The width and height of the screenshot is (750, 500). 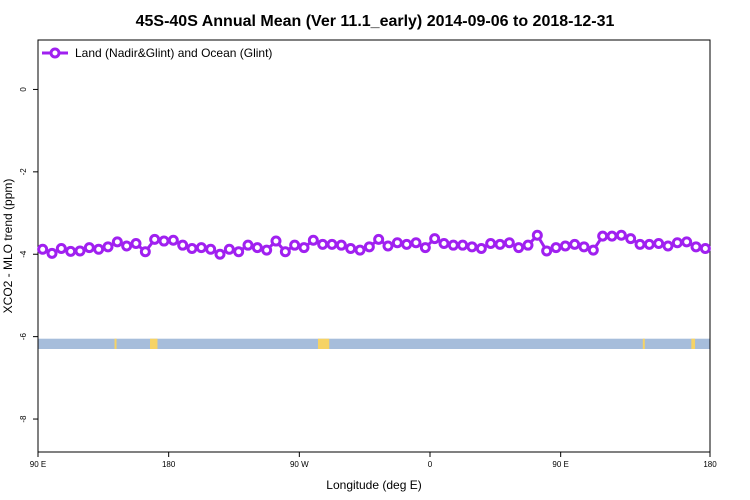 What do you see at coordinates (173, 53) in the screenshot?
I see `legend-label: Land (Nadir&Glint) and Ocean (Glint)` at bounding box center [173, 53].